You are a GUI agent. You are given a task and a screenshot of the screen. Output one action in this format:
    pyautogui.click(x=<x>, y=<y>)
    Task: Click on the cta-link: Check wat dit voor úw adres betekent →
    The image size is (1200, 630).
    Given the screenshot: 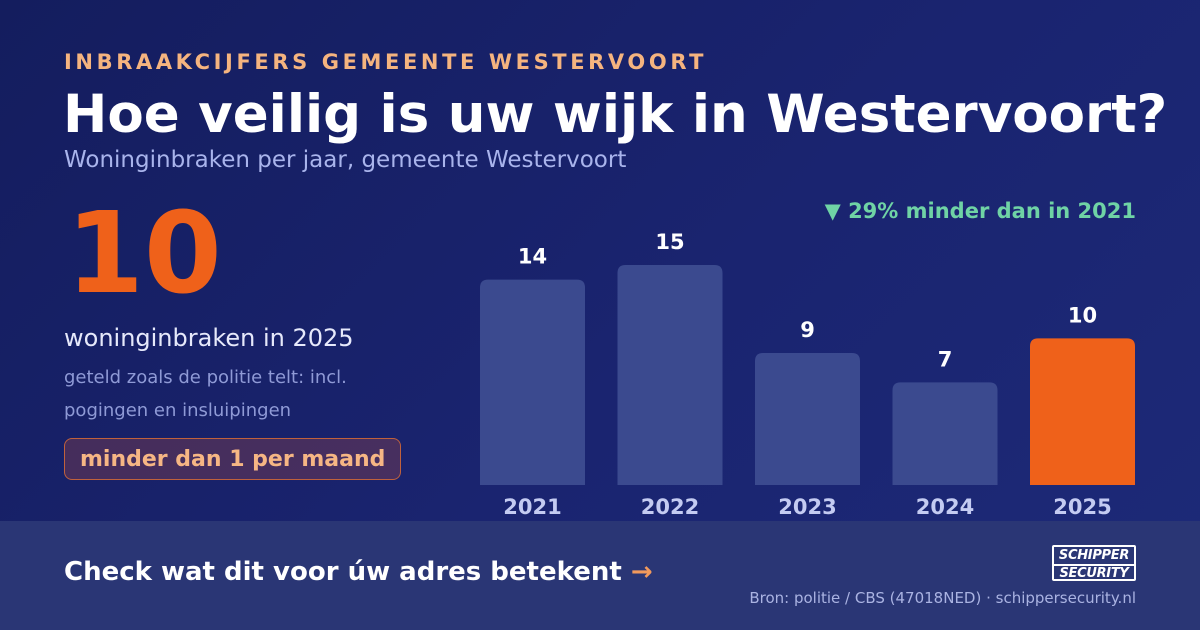 What is the action you would take?
    pyautogui.click(x=358, y=572)
    